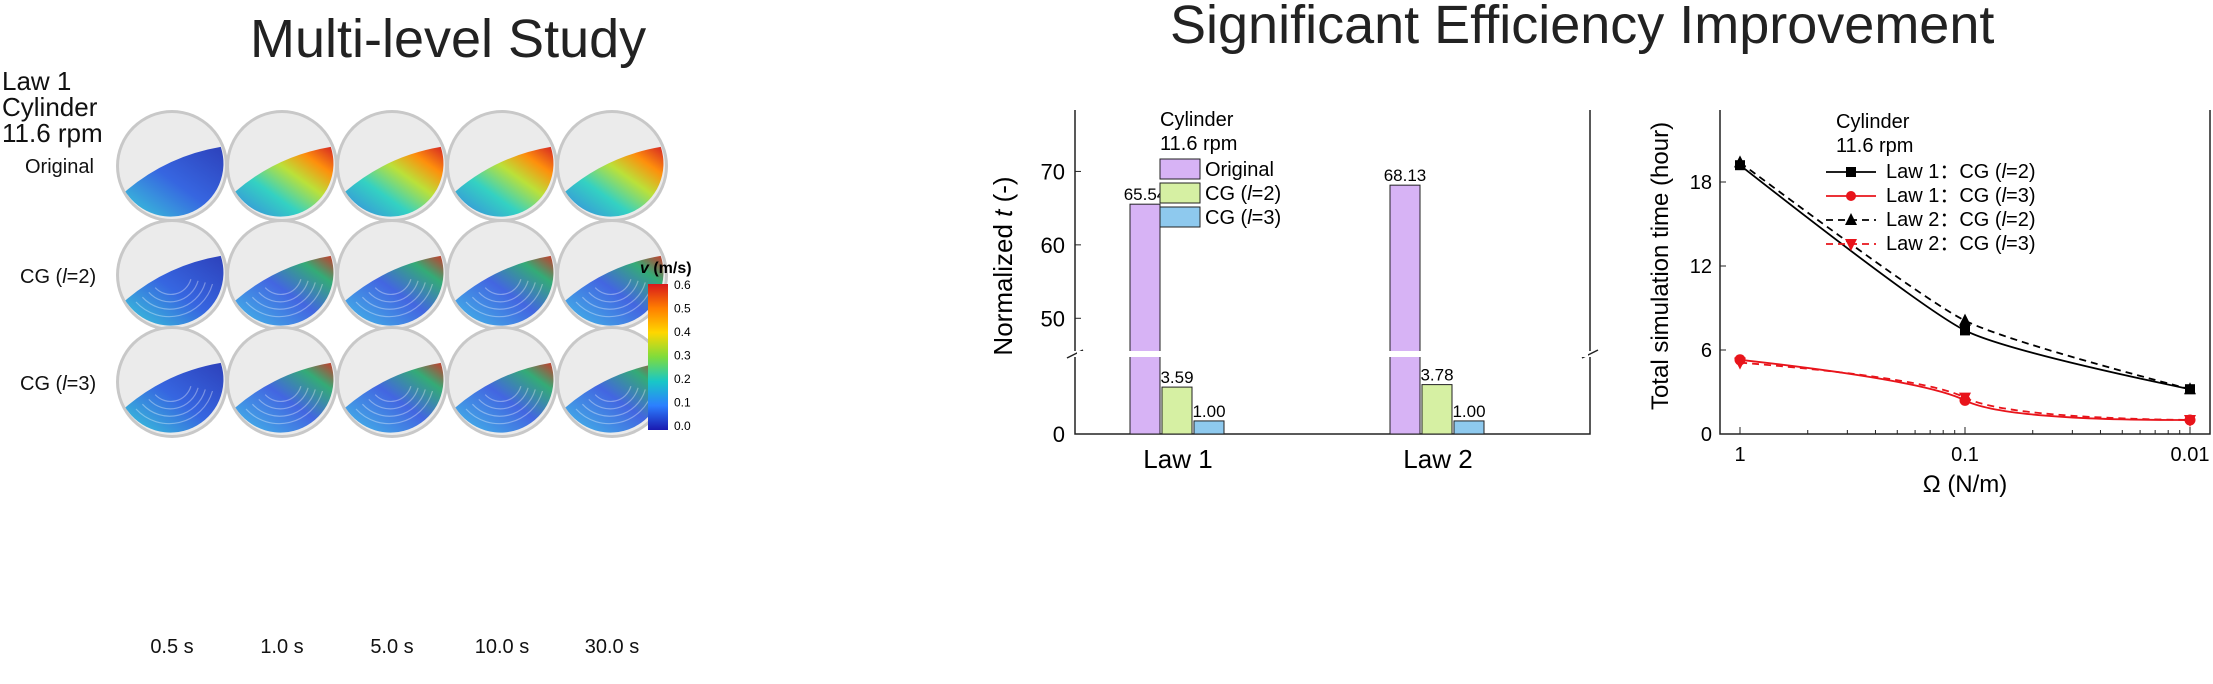 This screenshot has height=684, width=2213. I want to click on simulation-snapshots: v (m/s)0.6 0.5 0.4 0.3 0.2 0.1 0.0, so click(404, 274).